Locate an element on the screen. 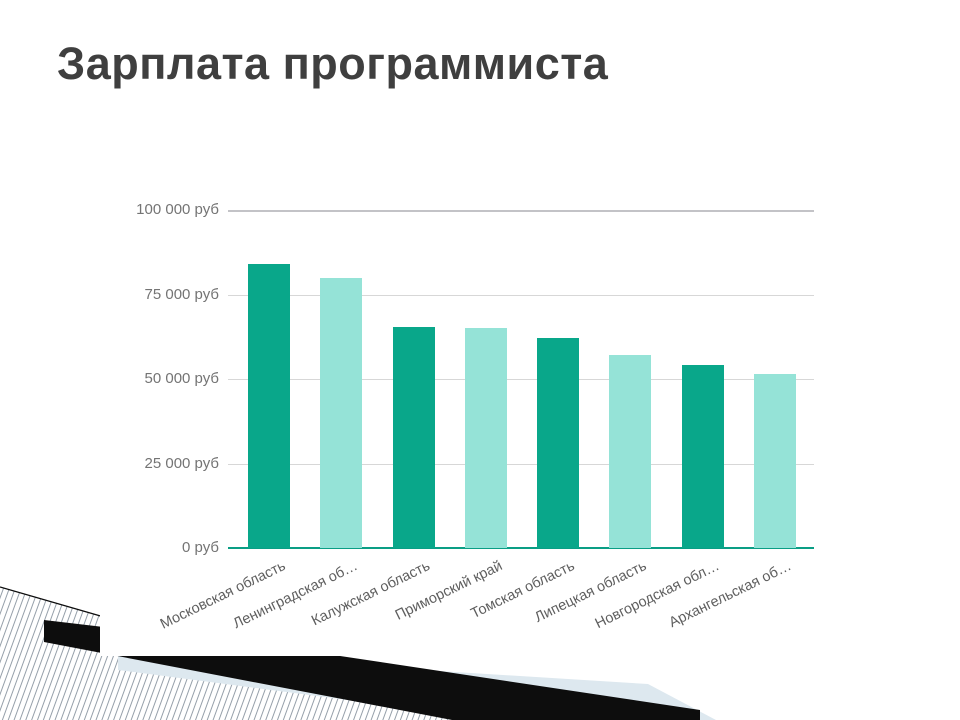  y-tick-label: 50 000 руб is located at coordinates (181, 378).